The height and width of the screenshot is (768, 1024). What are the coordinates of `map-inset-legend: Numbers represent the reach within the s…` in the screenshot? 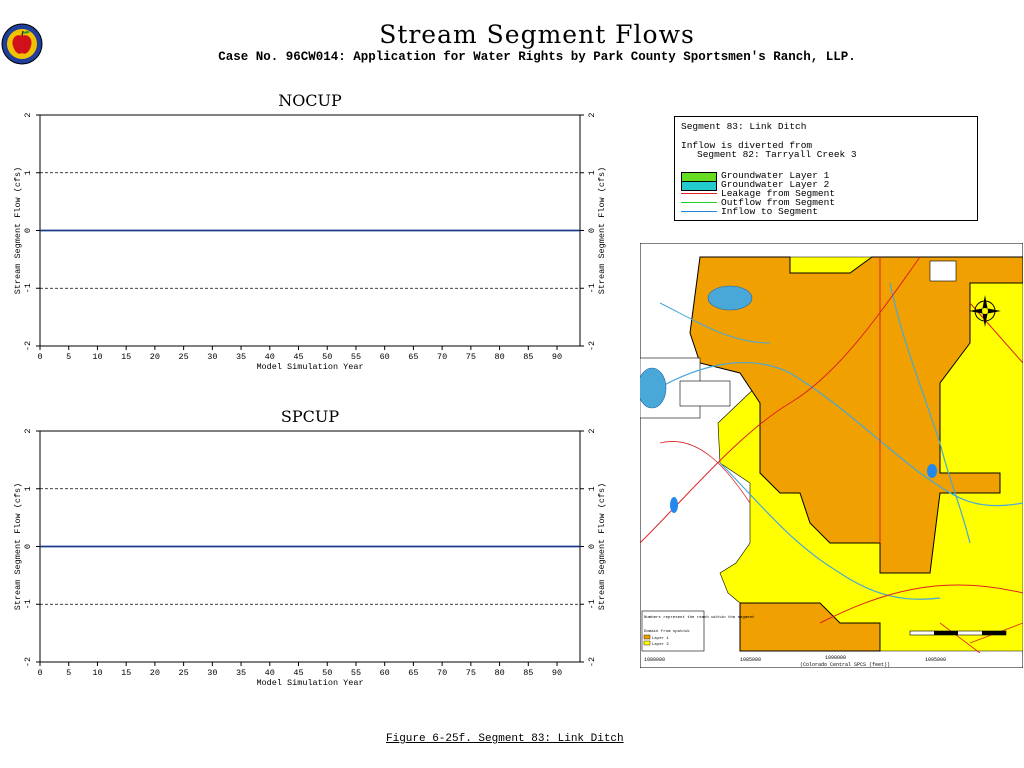 It's located at (697, 631).